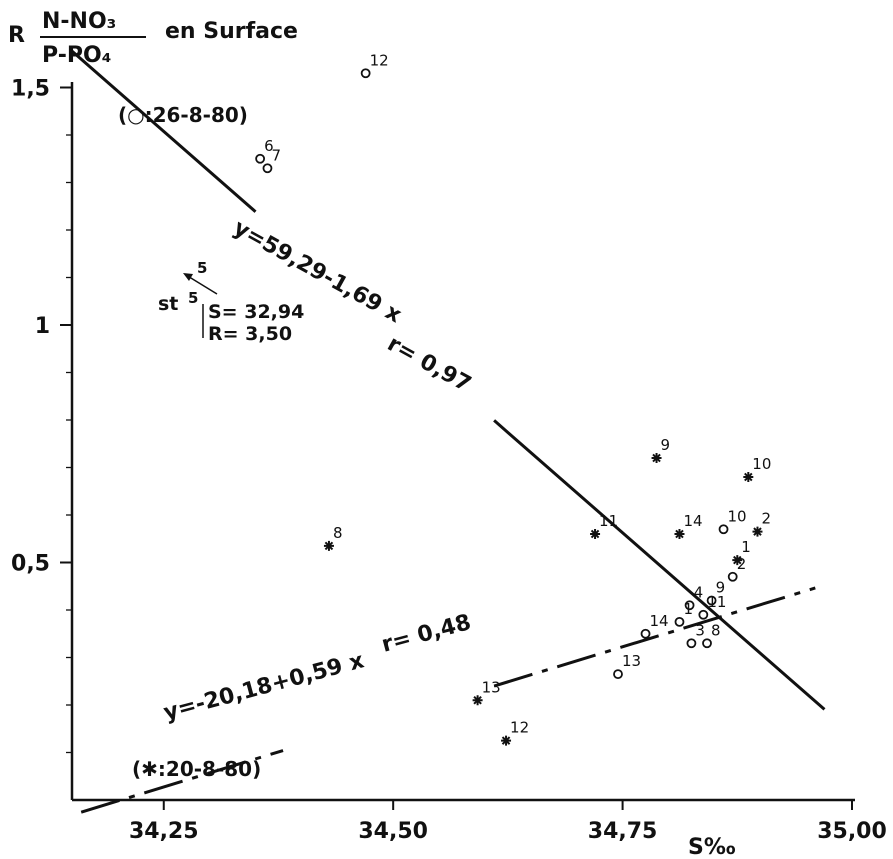 This screenshot has width=893, height=859. What do you see at coordinates (692, 521) in the screenshot?
I see `point-label-1-3: 14` at bounding box center [692, 521].